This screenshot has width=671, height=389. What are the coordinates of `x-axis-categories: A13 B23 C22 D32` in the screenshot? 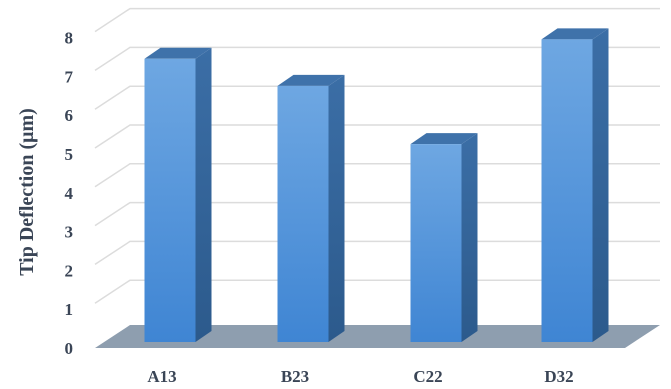 It's located at (360, 376).